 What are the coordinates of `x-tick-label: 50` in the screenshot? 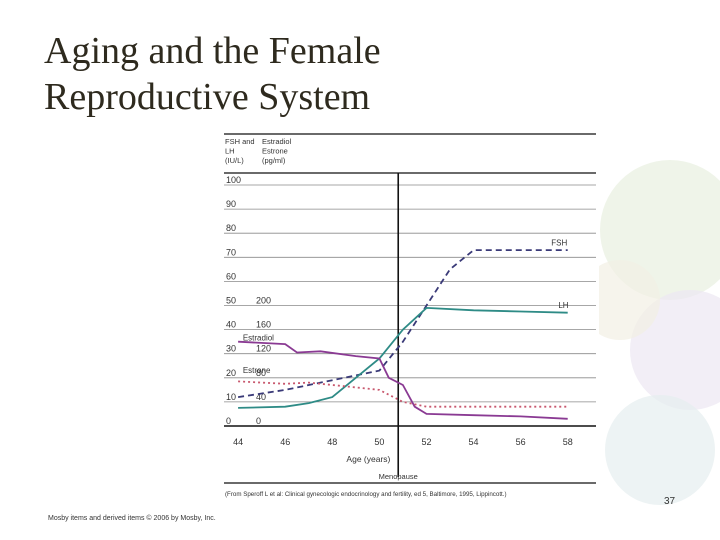 It's located at (379, 442).